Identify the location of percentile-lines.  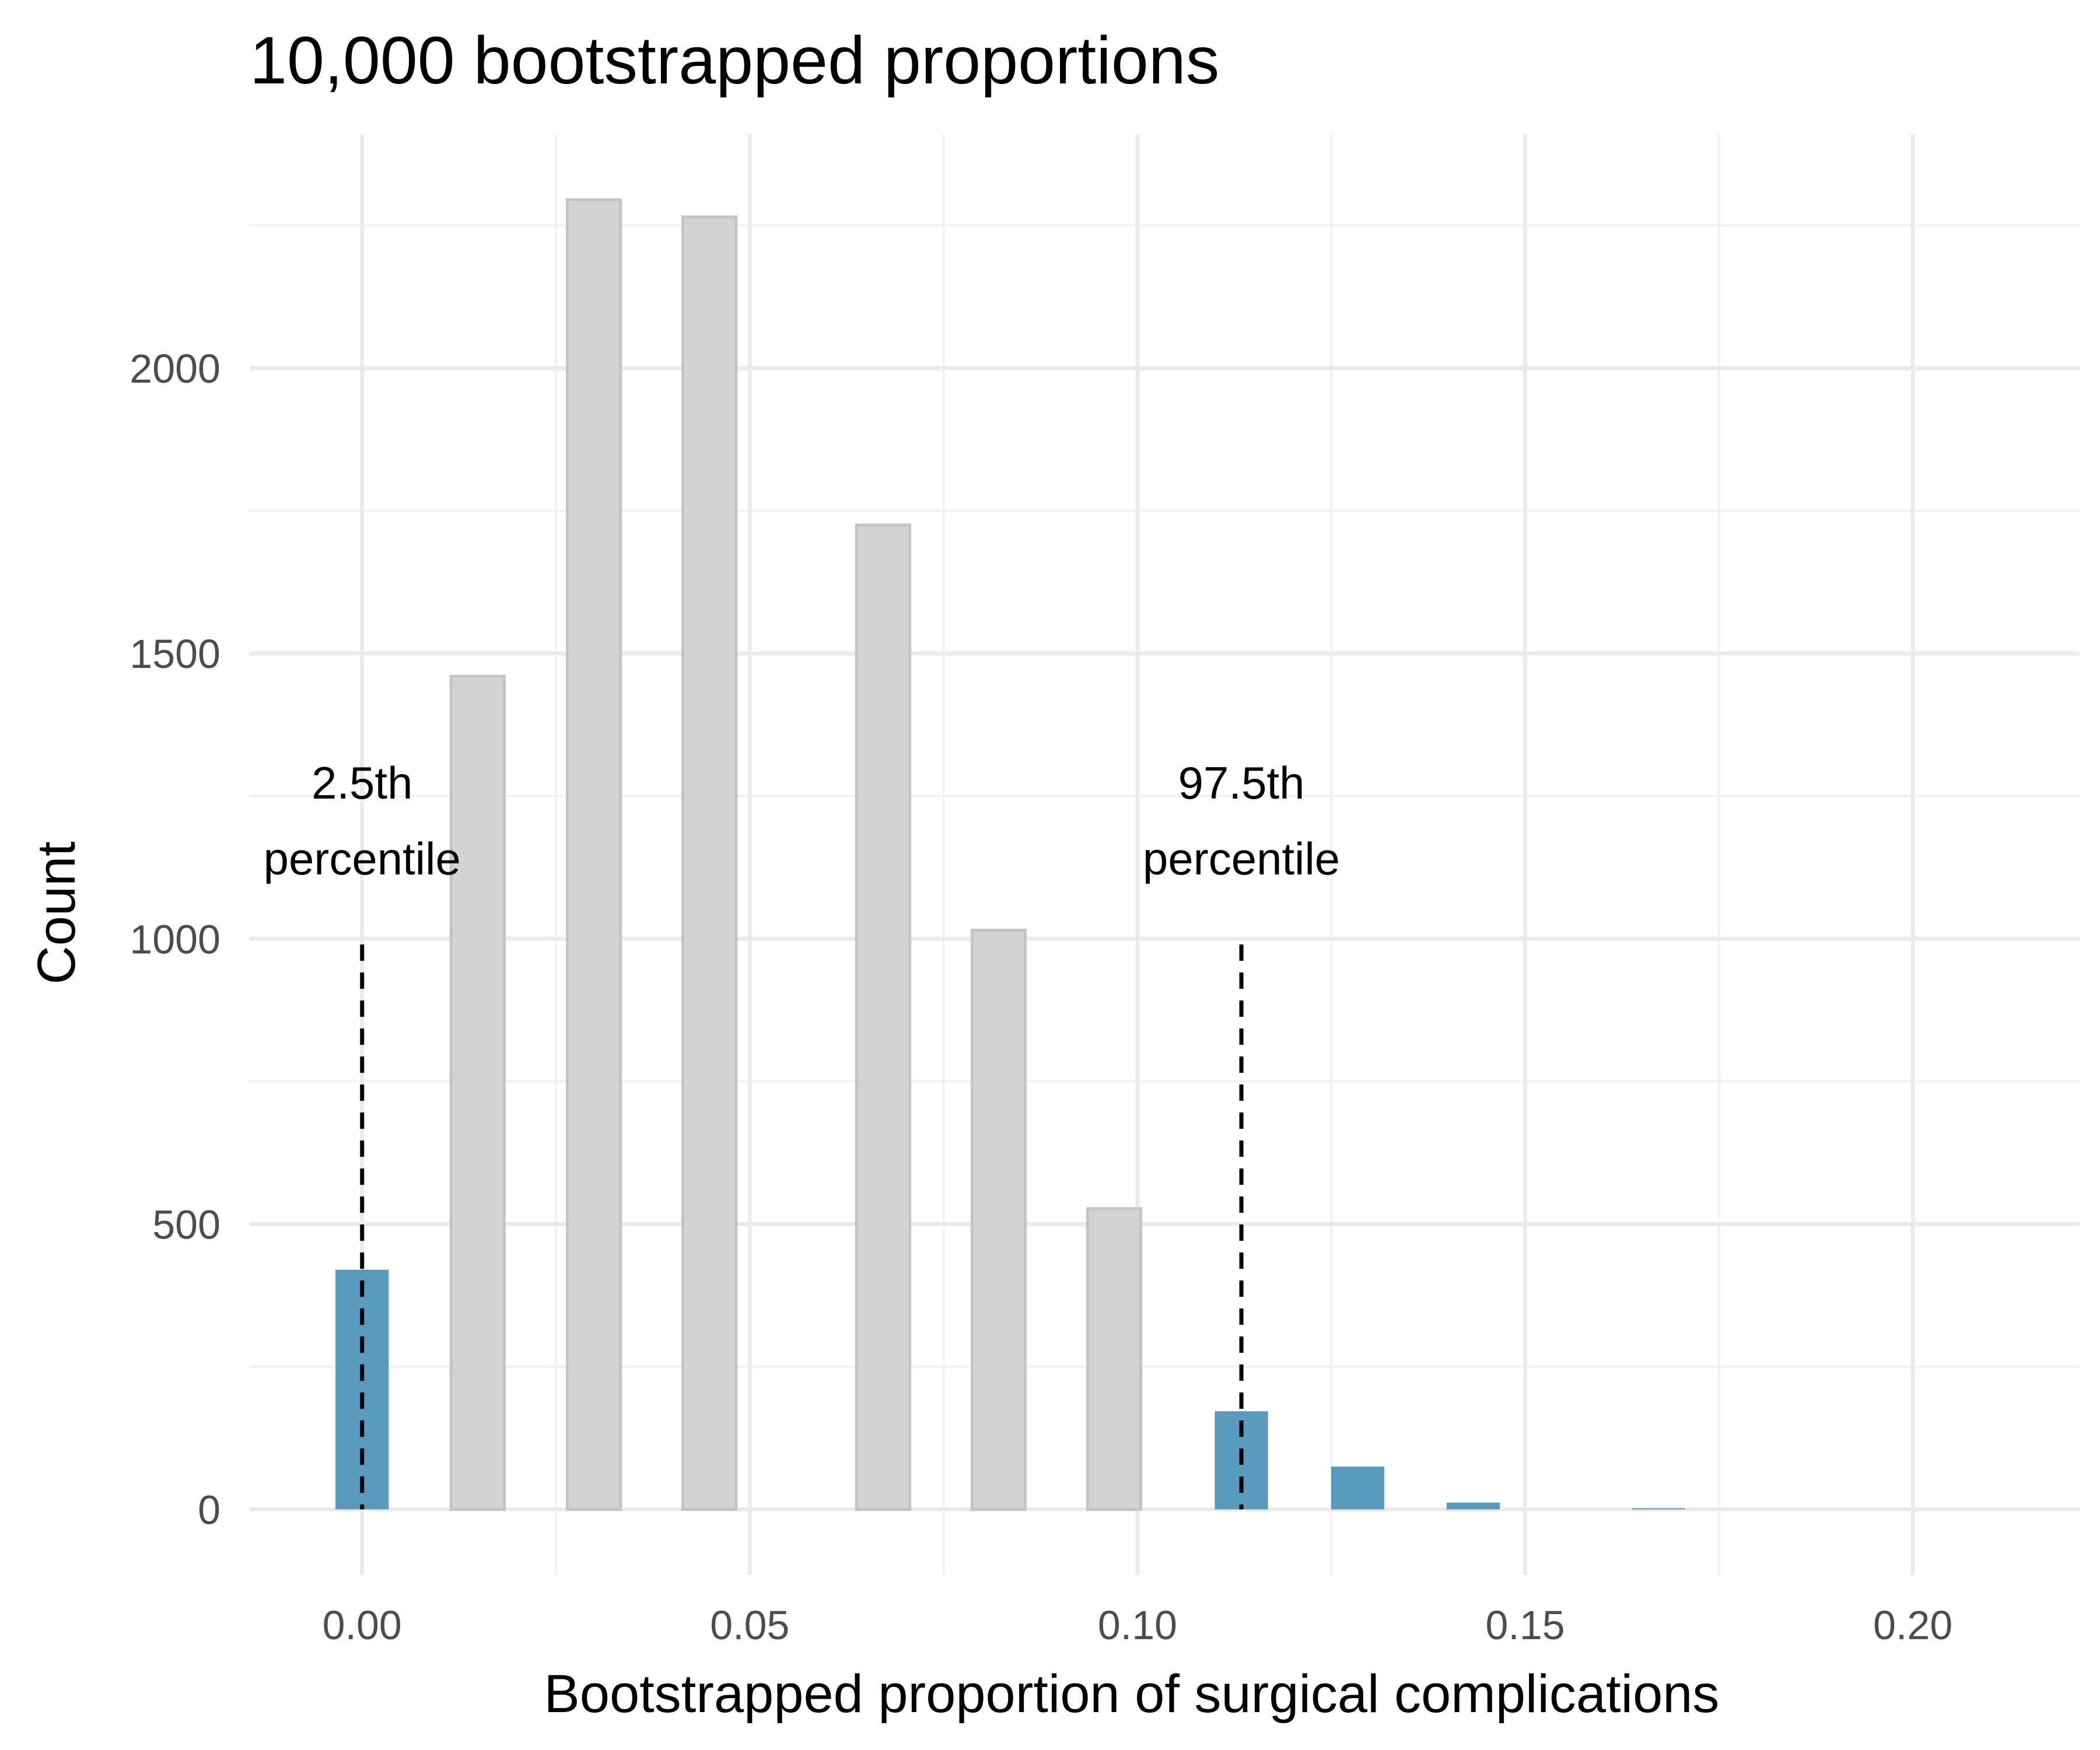
(802, 1227).